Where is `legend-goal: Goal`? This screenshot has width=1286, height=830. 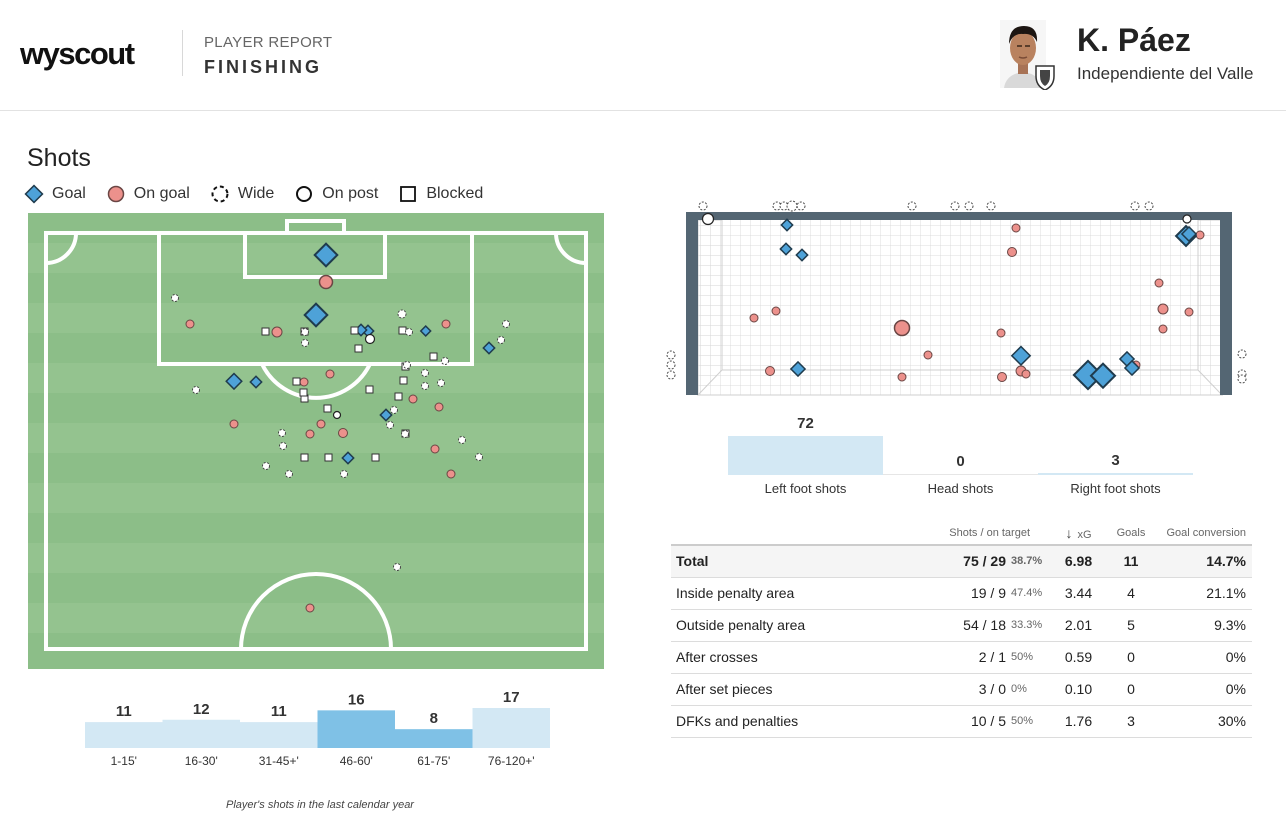 legend-goal: Goal is located at coordinates (55, 194).